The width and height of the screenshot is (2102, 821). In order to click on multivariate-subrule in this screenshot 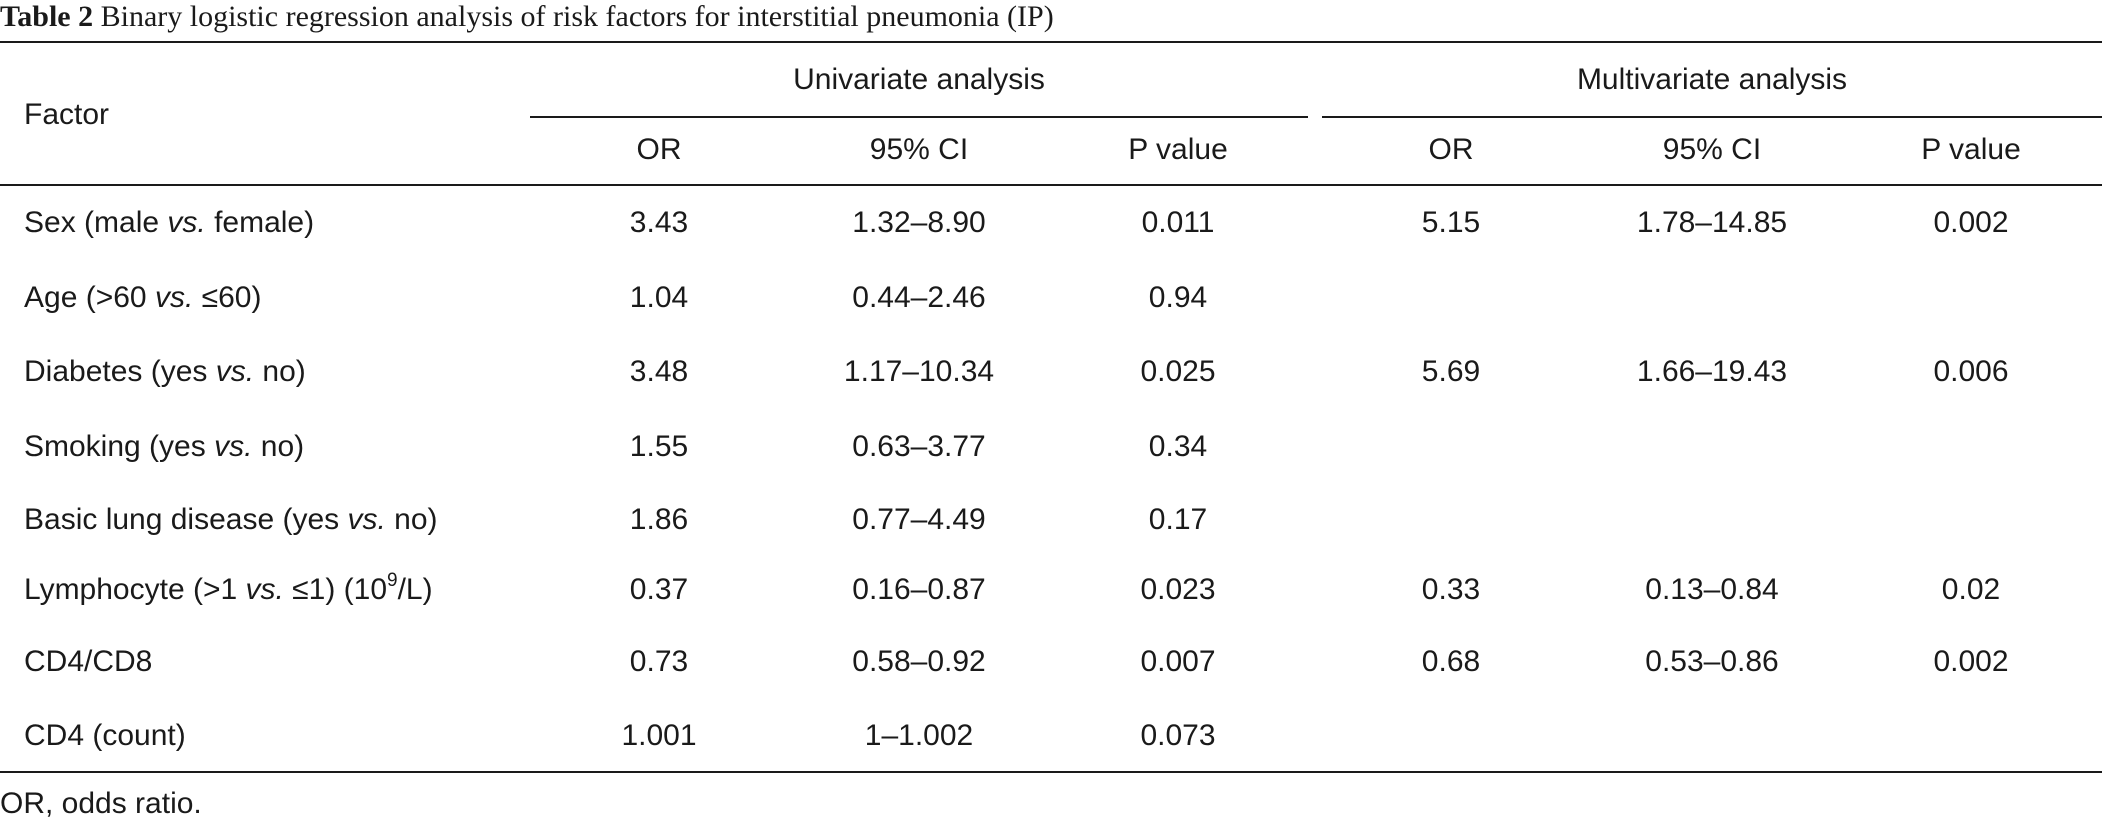, I will do `click(1712, 117)`.